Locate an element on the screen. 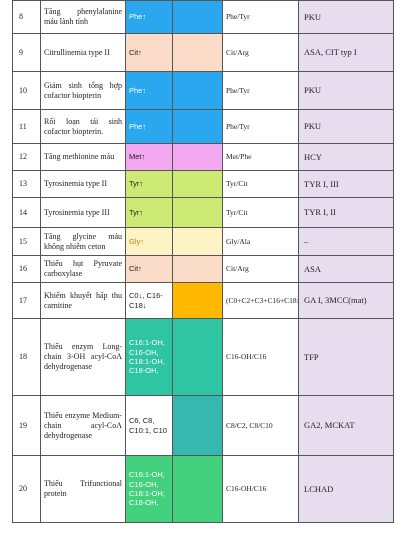  abbr-cell: LCHAD is located at coordinates (346, 489).